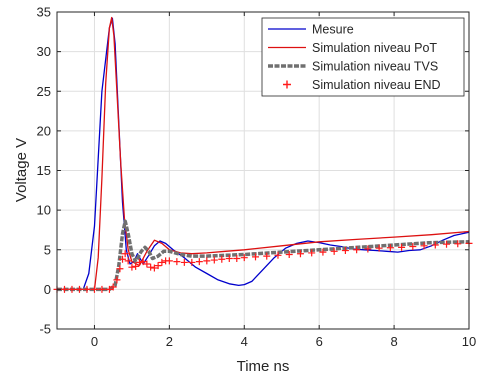 The height and width of the screenshot is (381, 477). I want to click on y-tick-label: -5, so click(45, 329).